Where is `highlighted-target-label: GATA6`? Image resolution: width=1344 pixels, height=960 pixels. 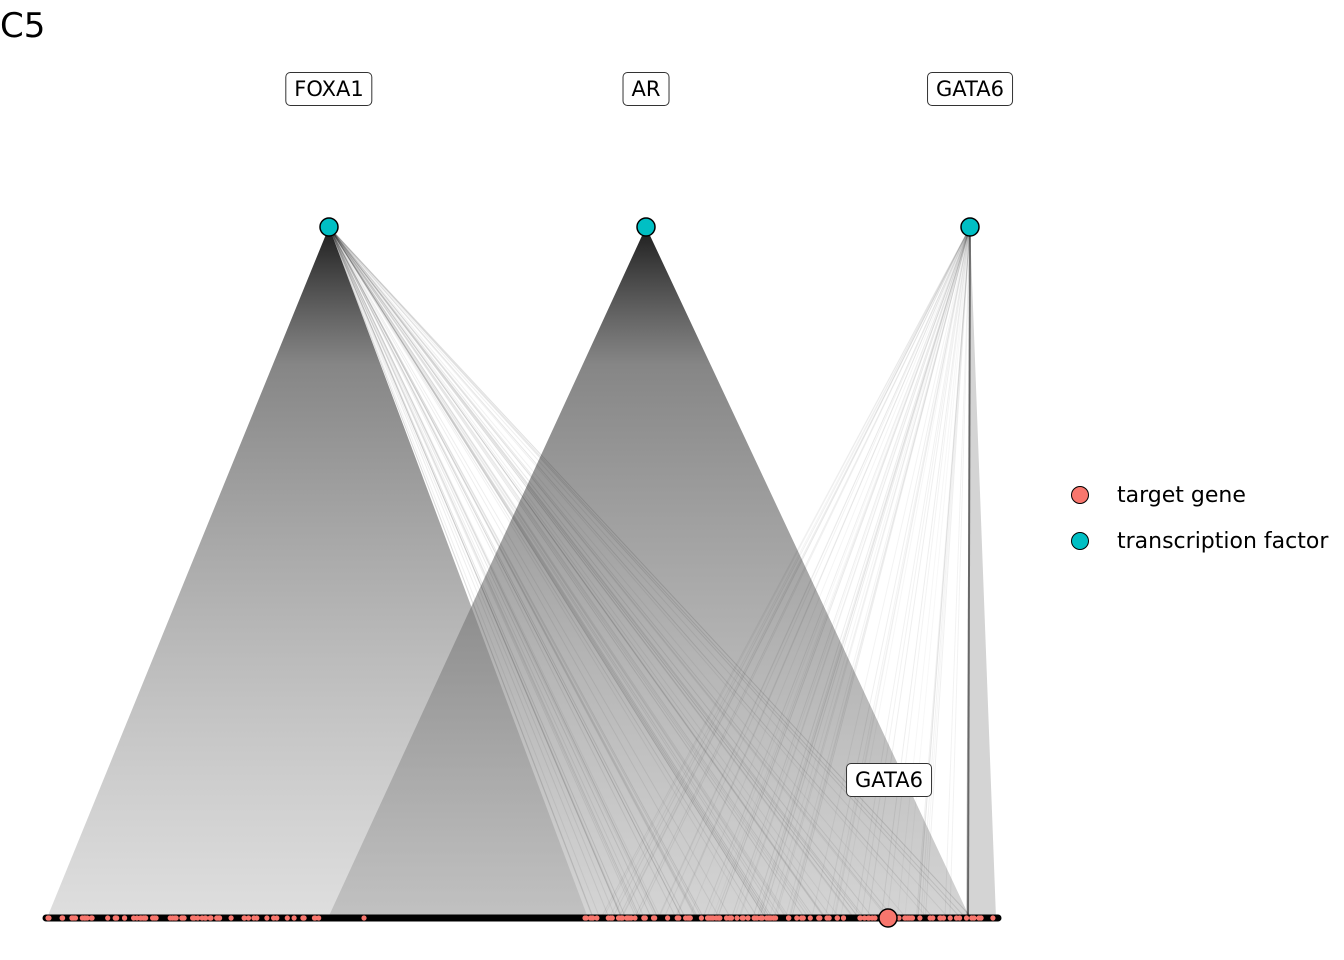 highlighted-target-label: GATA6 is located at coordinates (889, 780).